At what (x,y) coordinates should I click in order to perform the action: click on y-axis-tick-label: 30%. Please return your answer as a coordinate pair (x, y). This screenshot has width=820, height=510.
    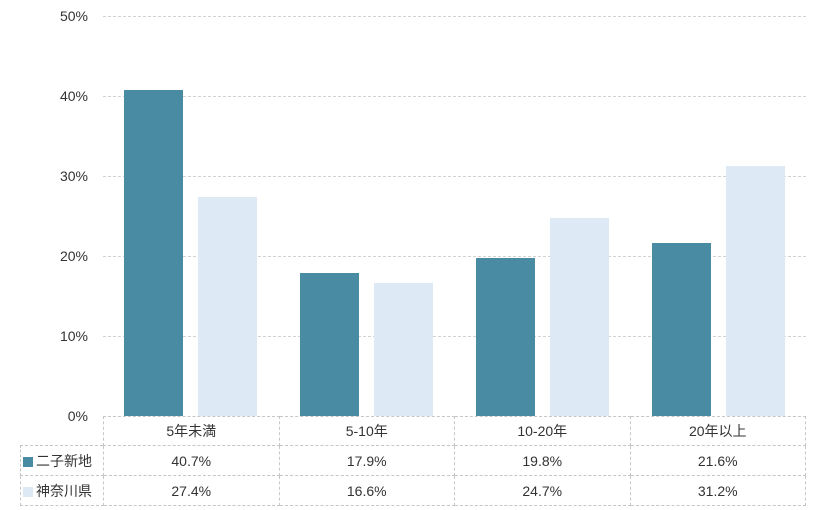
    Looking at the image, I should click on (73, 176).